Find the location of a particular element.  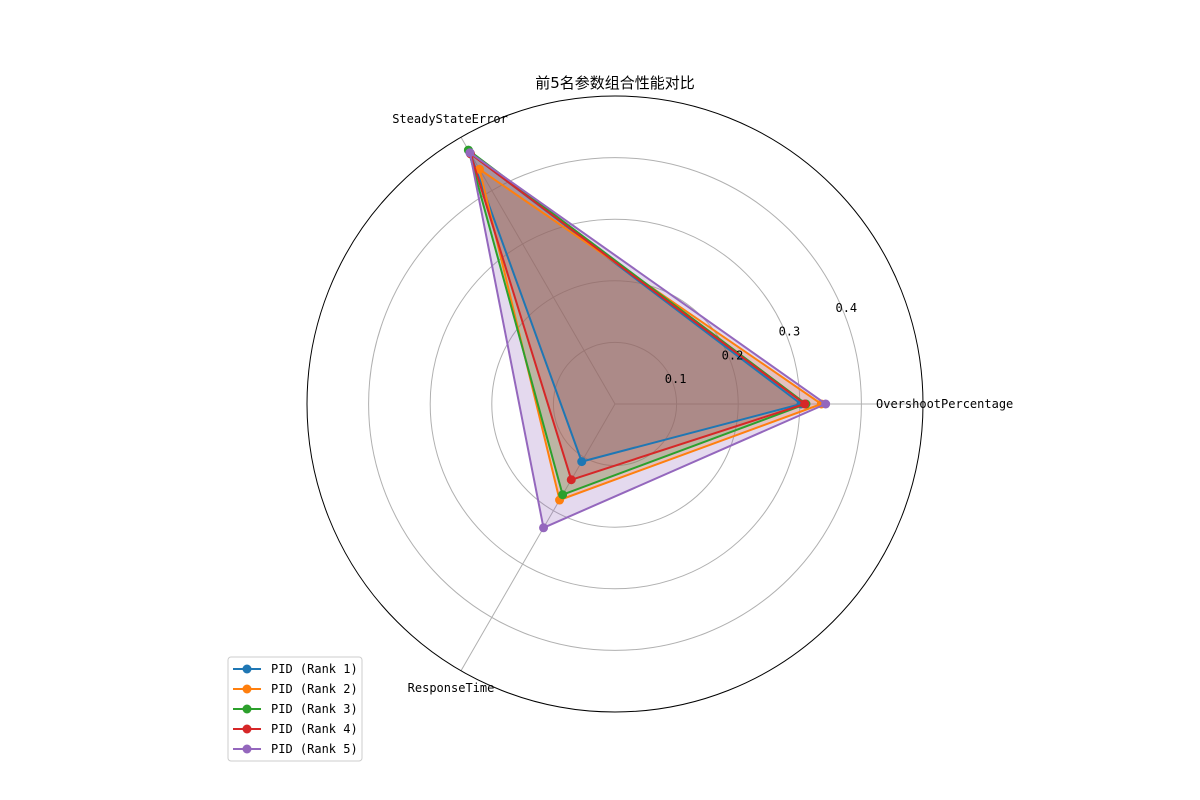

radar-series is located at coordinates (647, 339).